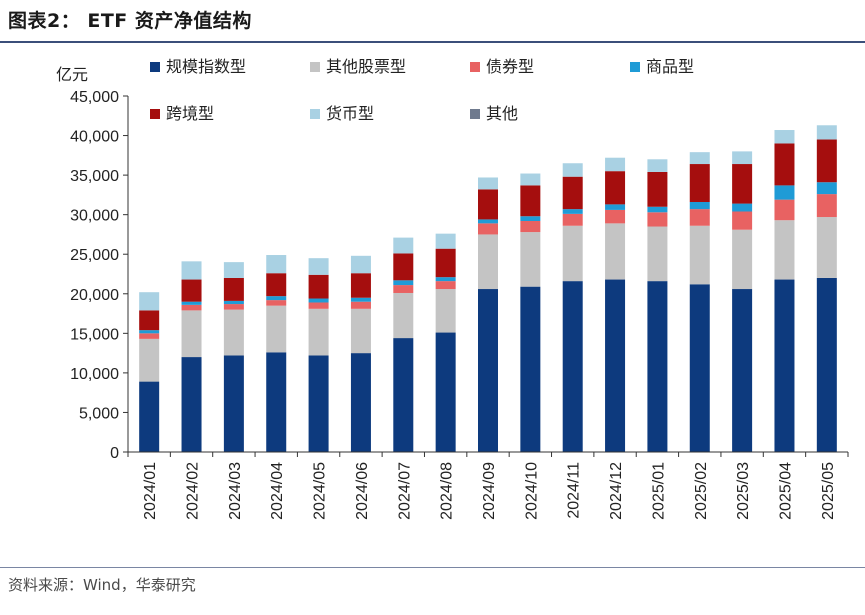  What do you see at coordinates (94, 295) in the screenshot?
I see `y-tick-label: 20,000` at bounding box center [94, 295].